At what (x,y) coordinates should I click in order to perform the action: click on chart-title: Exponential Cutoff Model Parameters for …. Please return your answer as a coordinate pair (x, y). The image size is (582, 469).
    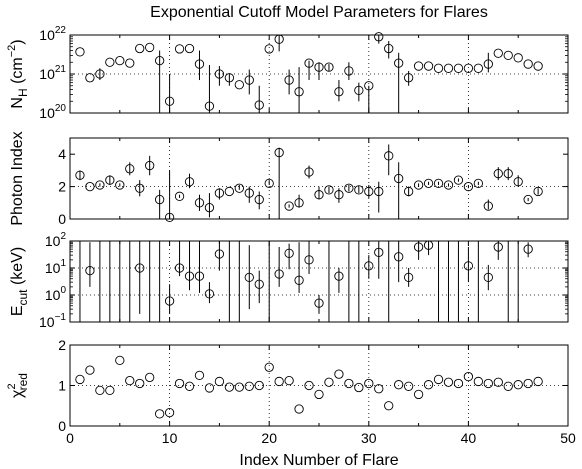
    Looking at the image, I should click on (319, 12).